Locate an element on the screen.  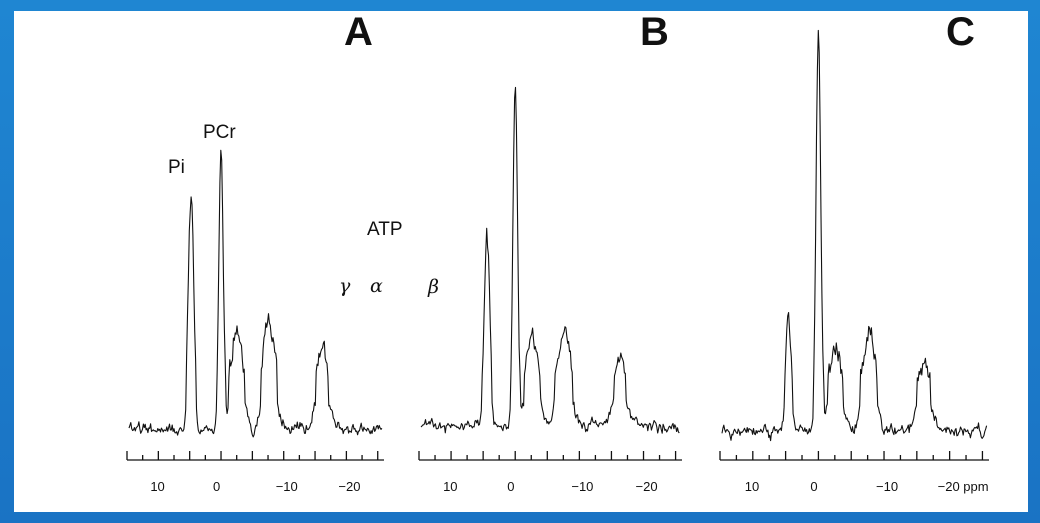
panel-letter-c: C is located at coordinates (960, 32).